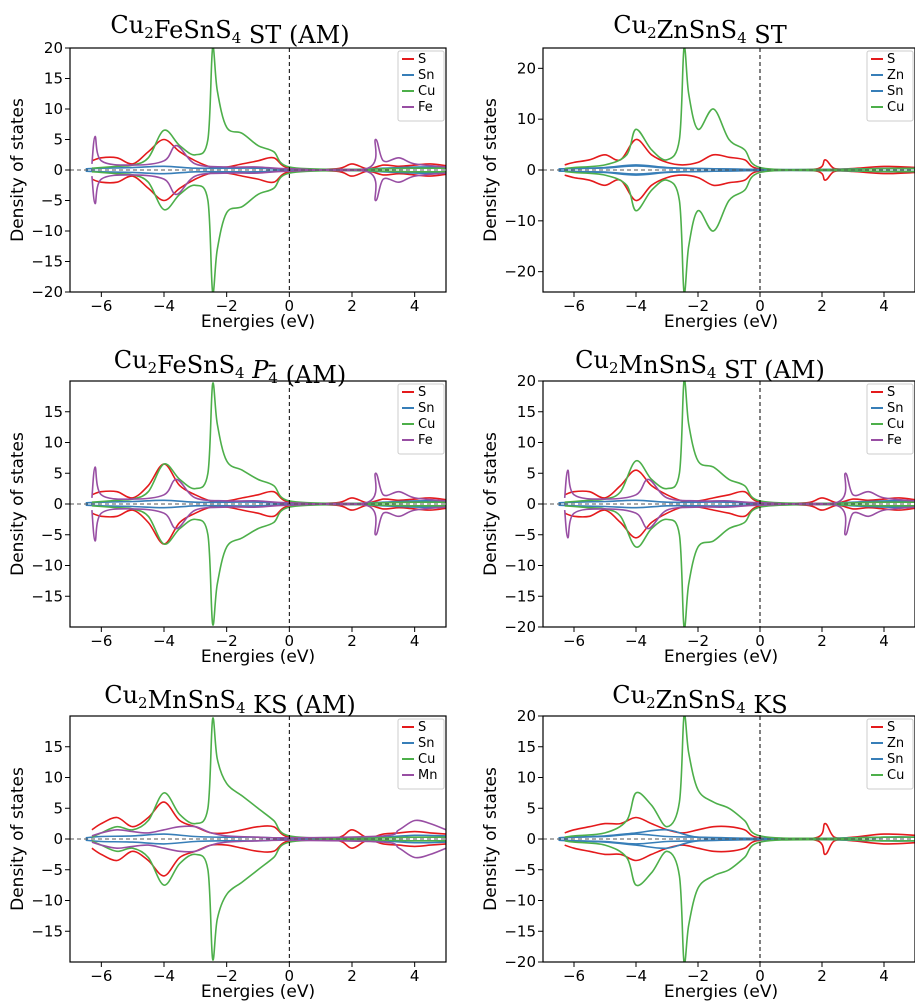 The image size is (915, 1003). What do you see at coordinates (230, 700) in the screenshot?
I see `chart-title-5: Cu2MnSnS4 KS (AM)` at bounding box center [230, 700].